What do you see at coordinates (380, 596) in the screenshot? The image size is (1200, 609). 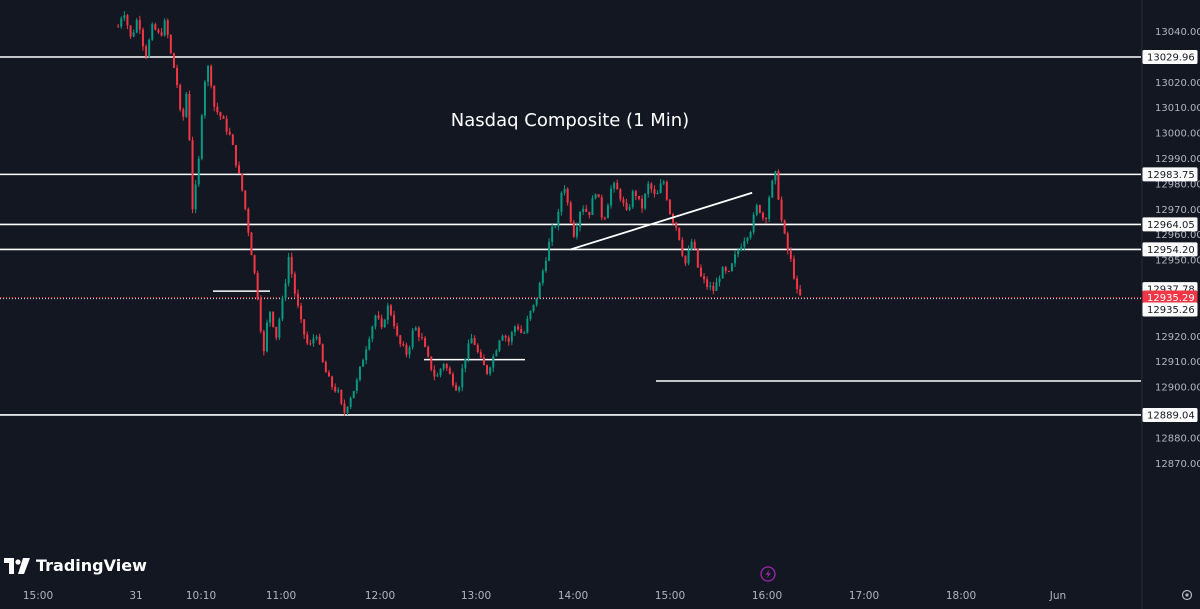 I see `time-tick-label: 12:00` at bounding box center [380, 596].